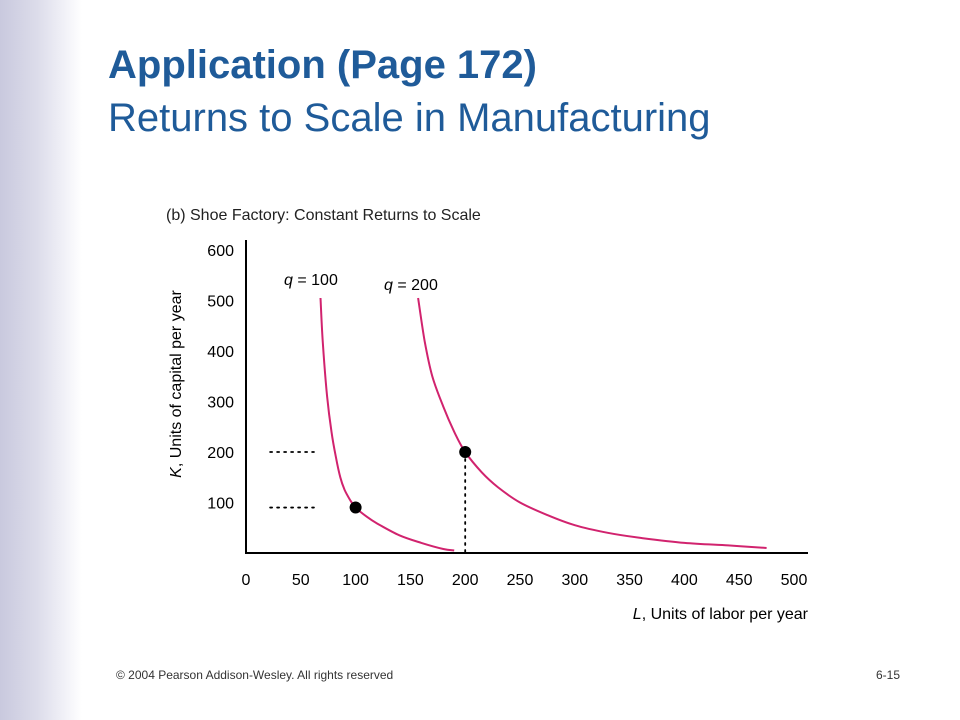  I want to click on y-tick-label: 100, so click(220, 504).